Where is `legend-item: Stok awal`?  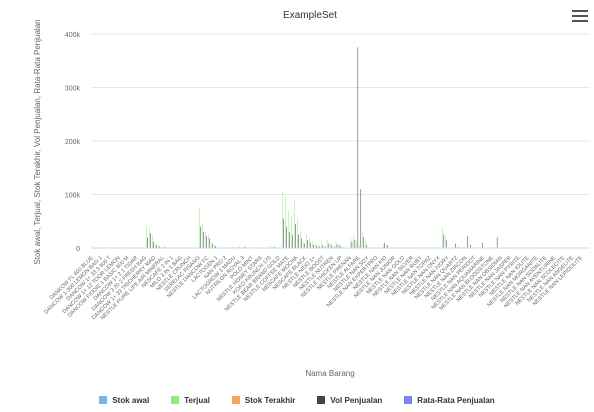 legend-item: Stok awal is located at coordinates (124, 400).